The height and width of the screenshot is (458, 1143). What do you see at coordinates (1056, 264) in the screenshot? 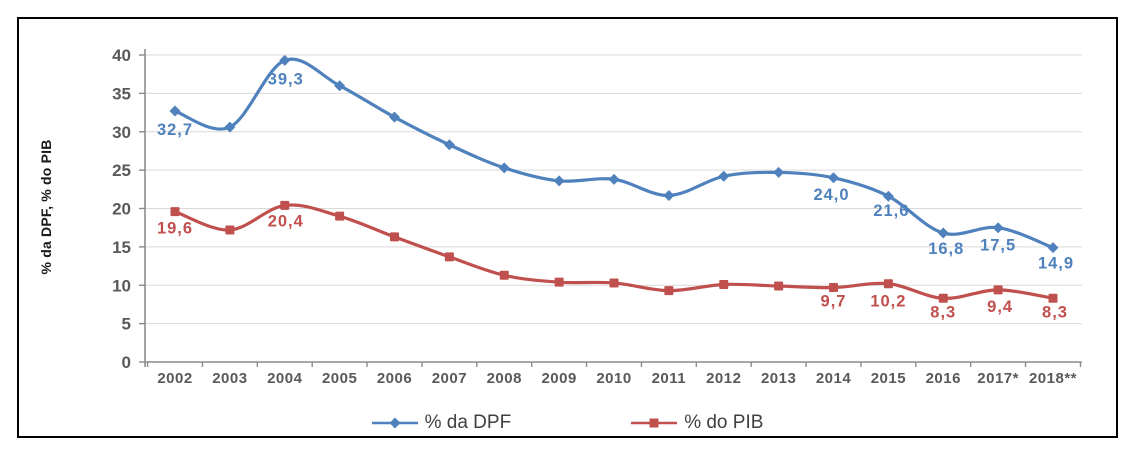
I see `data-label: 14,9` at bounding box center [1056, 264].